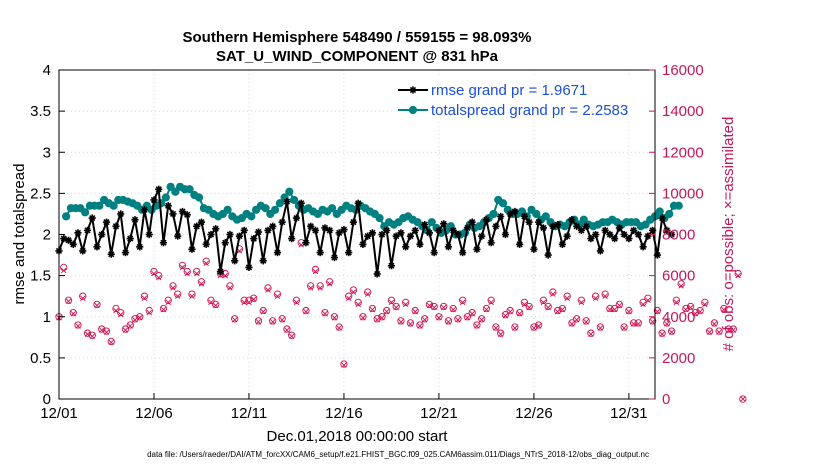  I want to click on y-tick-label-8: 4, so click(47, 70).